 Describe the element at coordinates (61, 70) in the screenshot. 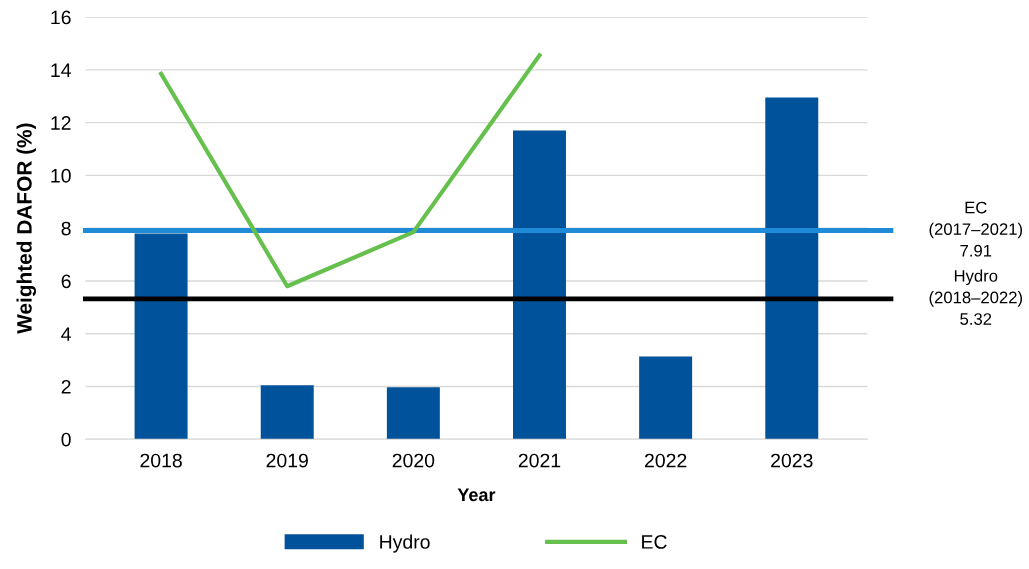

I see `y-tick-label: 14` at that location.